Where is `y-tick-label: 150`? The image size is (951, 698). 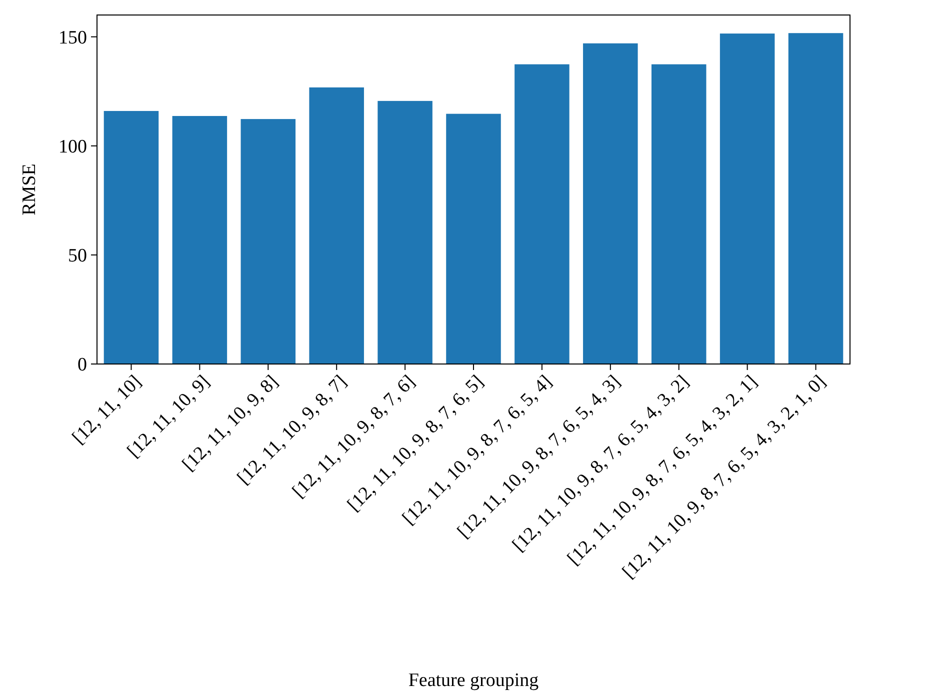
y-tick-label: 150 is located at coordinates (72, 37).